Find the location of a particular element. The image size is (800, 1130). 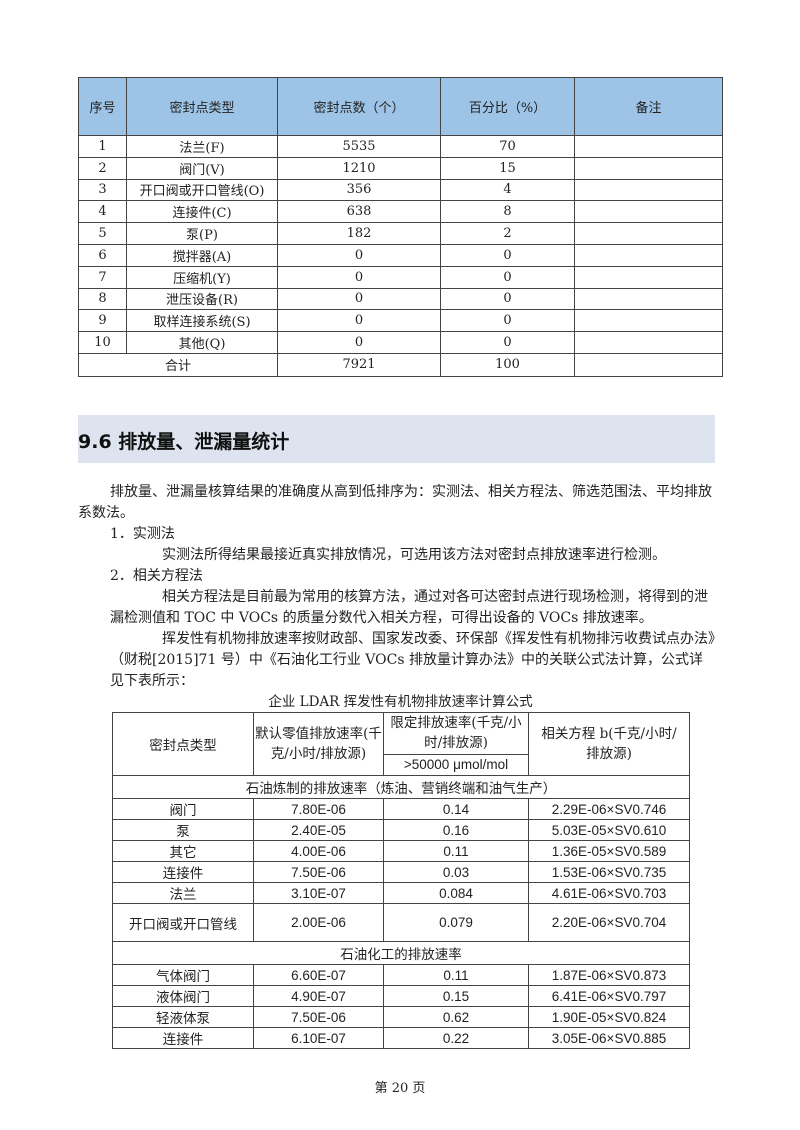

table-cell: 阀门(V) is located at coordinates (202, 168).